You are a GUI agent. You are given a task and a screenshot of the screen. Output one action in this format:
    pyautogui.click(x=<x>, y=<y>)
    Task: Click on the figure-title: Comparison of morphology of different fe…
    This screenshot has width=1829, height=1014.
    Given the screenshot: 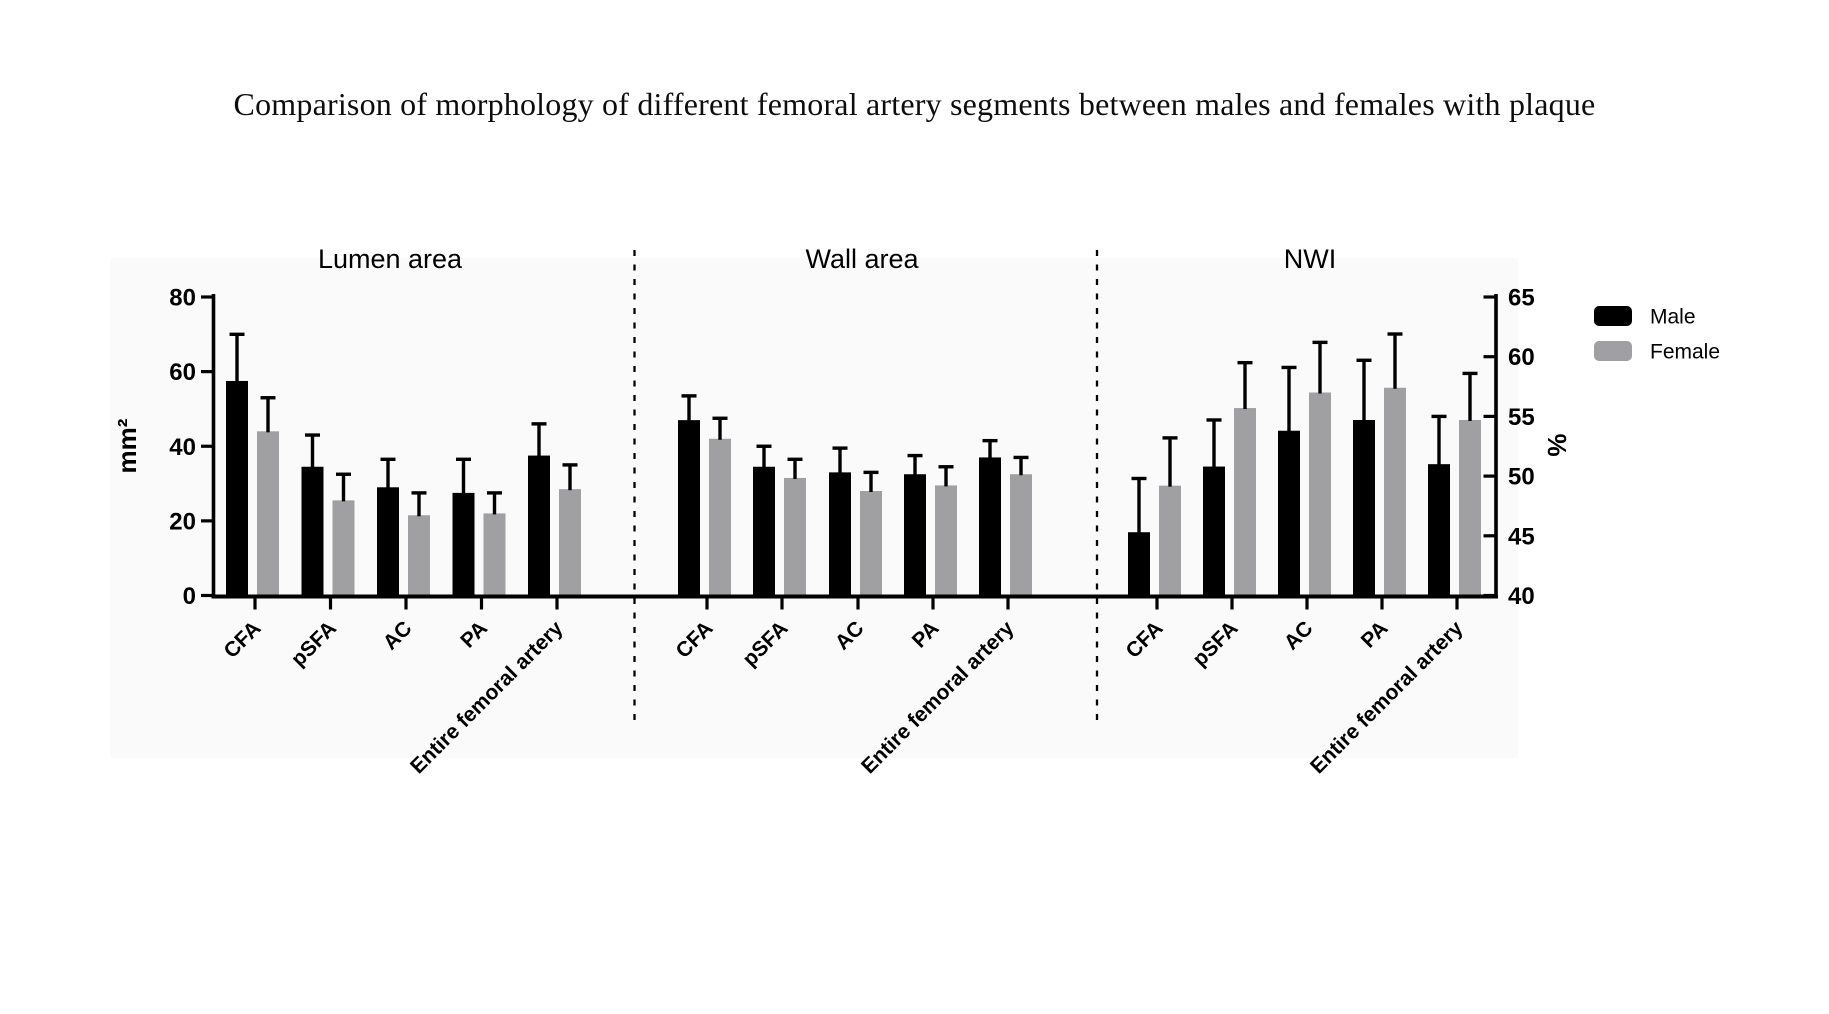 What is the action you would take?
    pyautogui.click(x=914, y=104)
    